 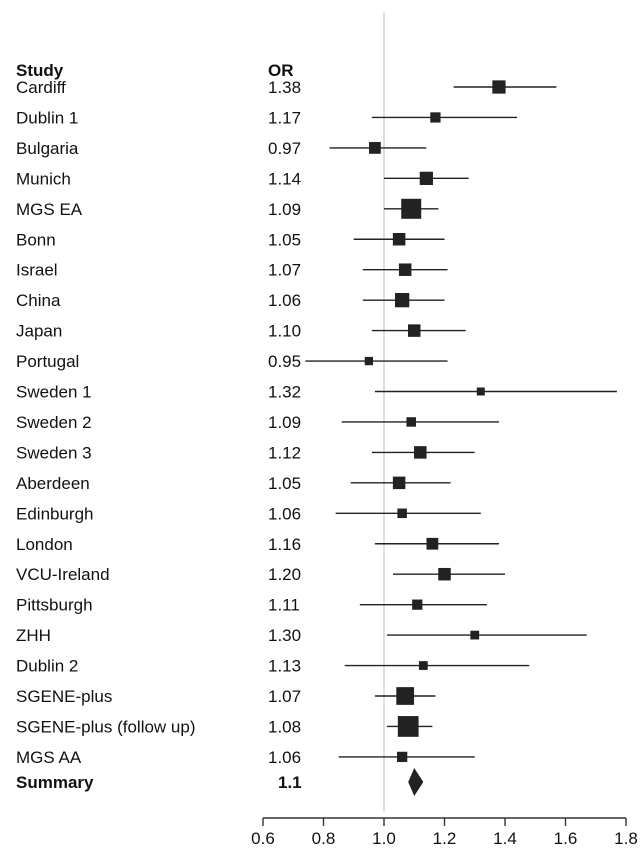 What do you see at coordinates (39, 331) in the screenshot?
I see `study-name: Japan` at bounding box center [39, 331].